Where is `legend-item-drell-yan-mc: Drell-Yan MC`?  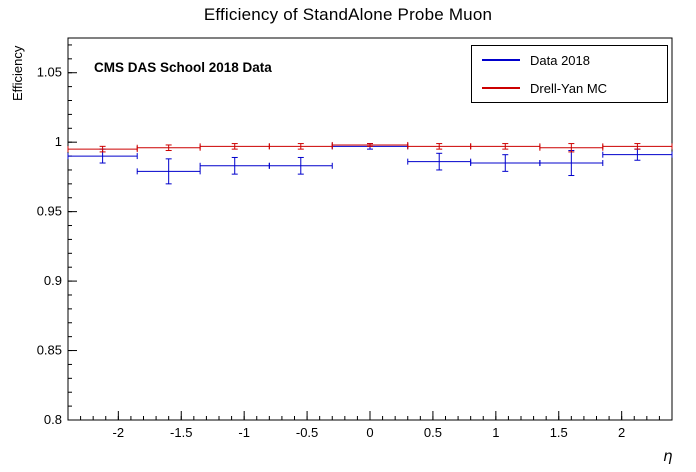
legend-item-drell-yan-mc: Drell-Yan MC is located at coordinates (569, 88).